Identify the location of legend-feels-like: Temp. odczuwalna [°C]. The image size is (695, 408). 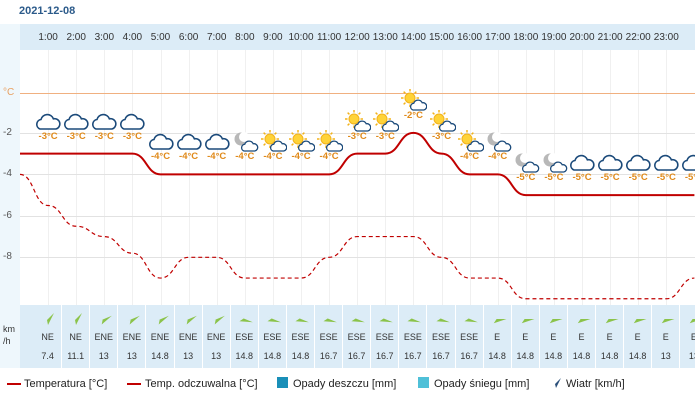
(201, 384).